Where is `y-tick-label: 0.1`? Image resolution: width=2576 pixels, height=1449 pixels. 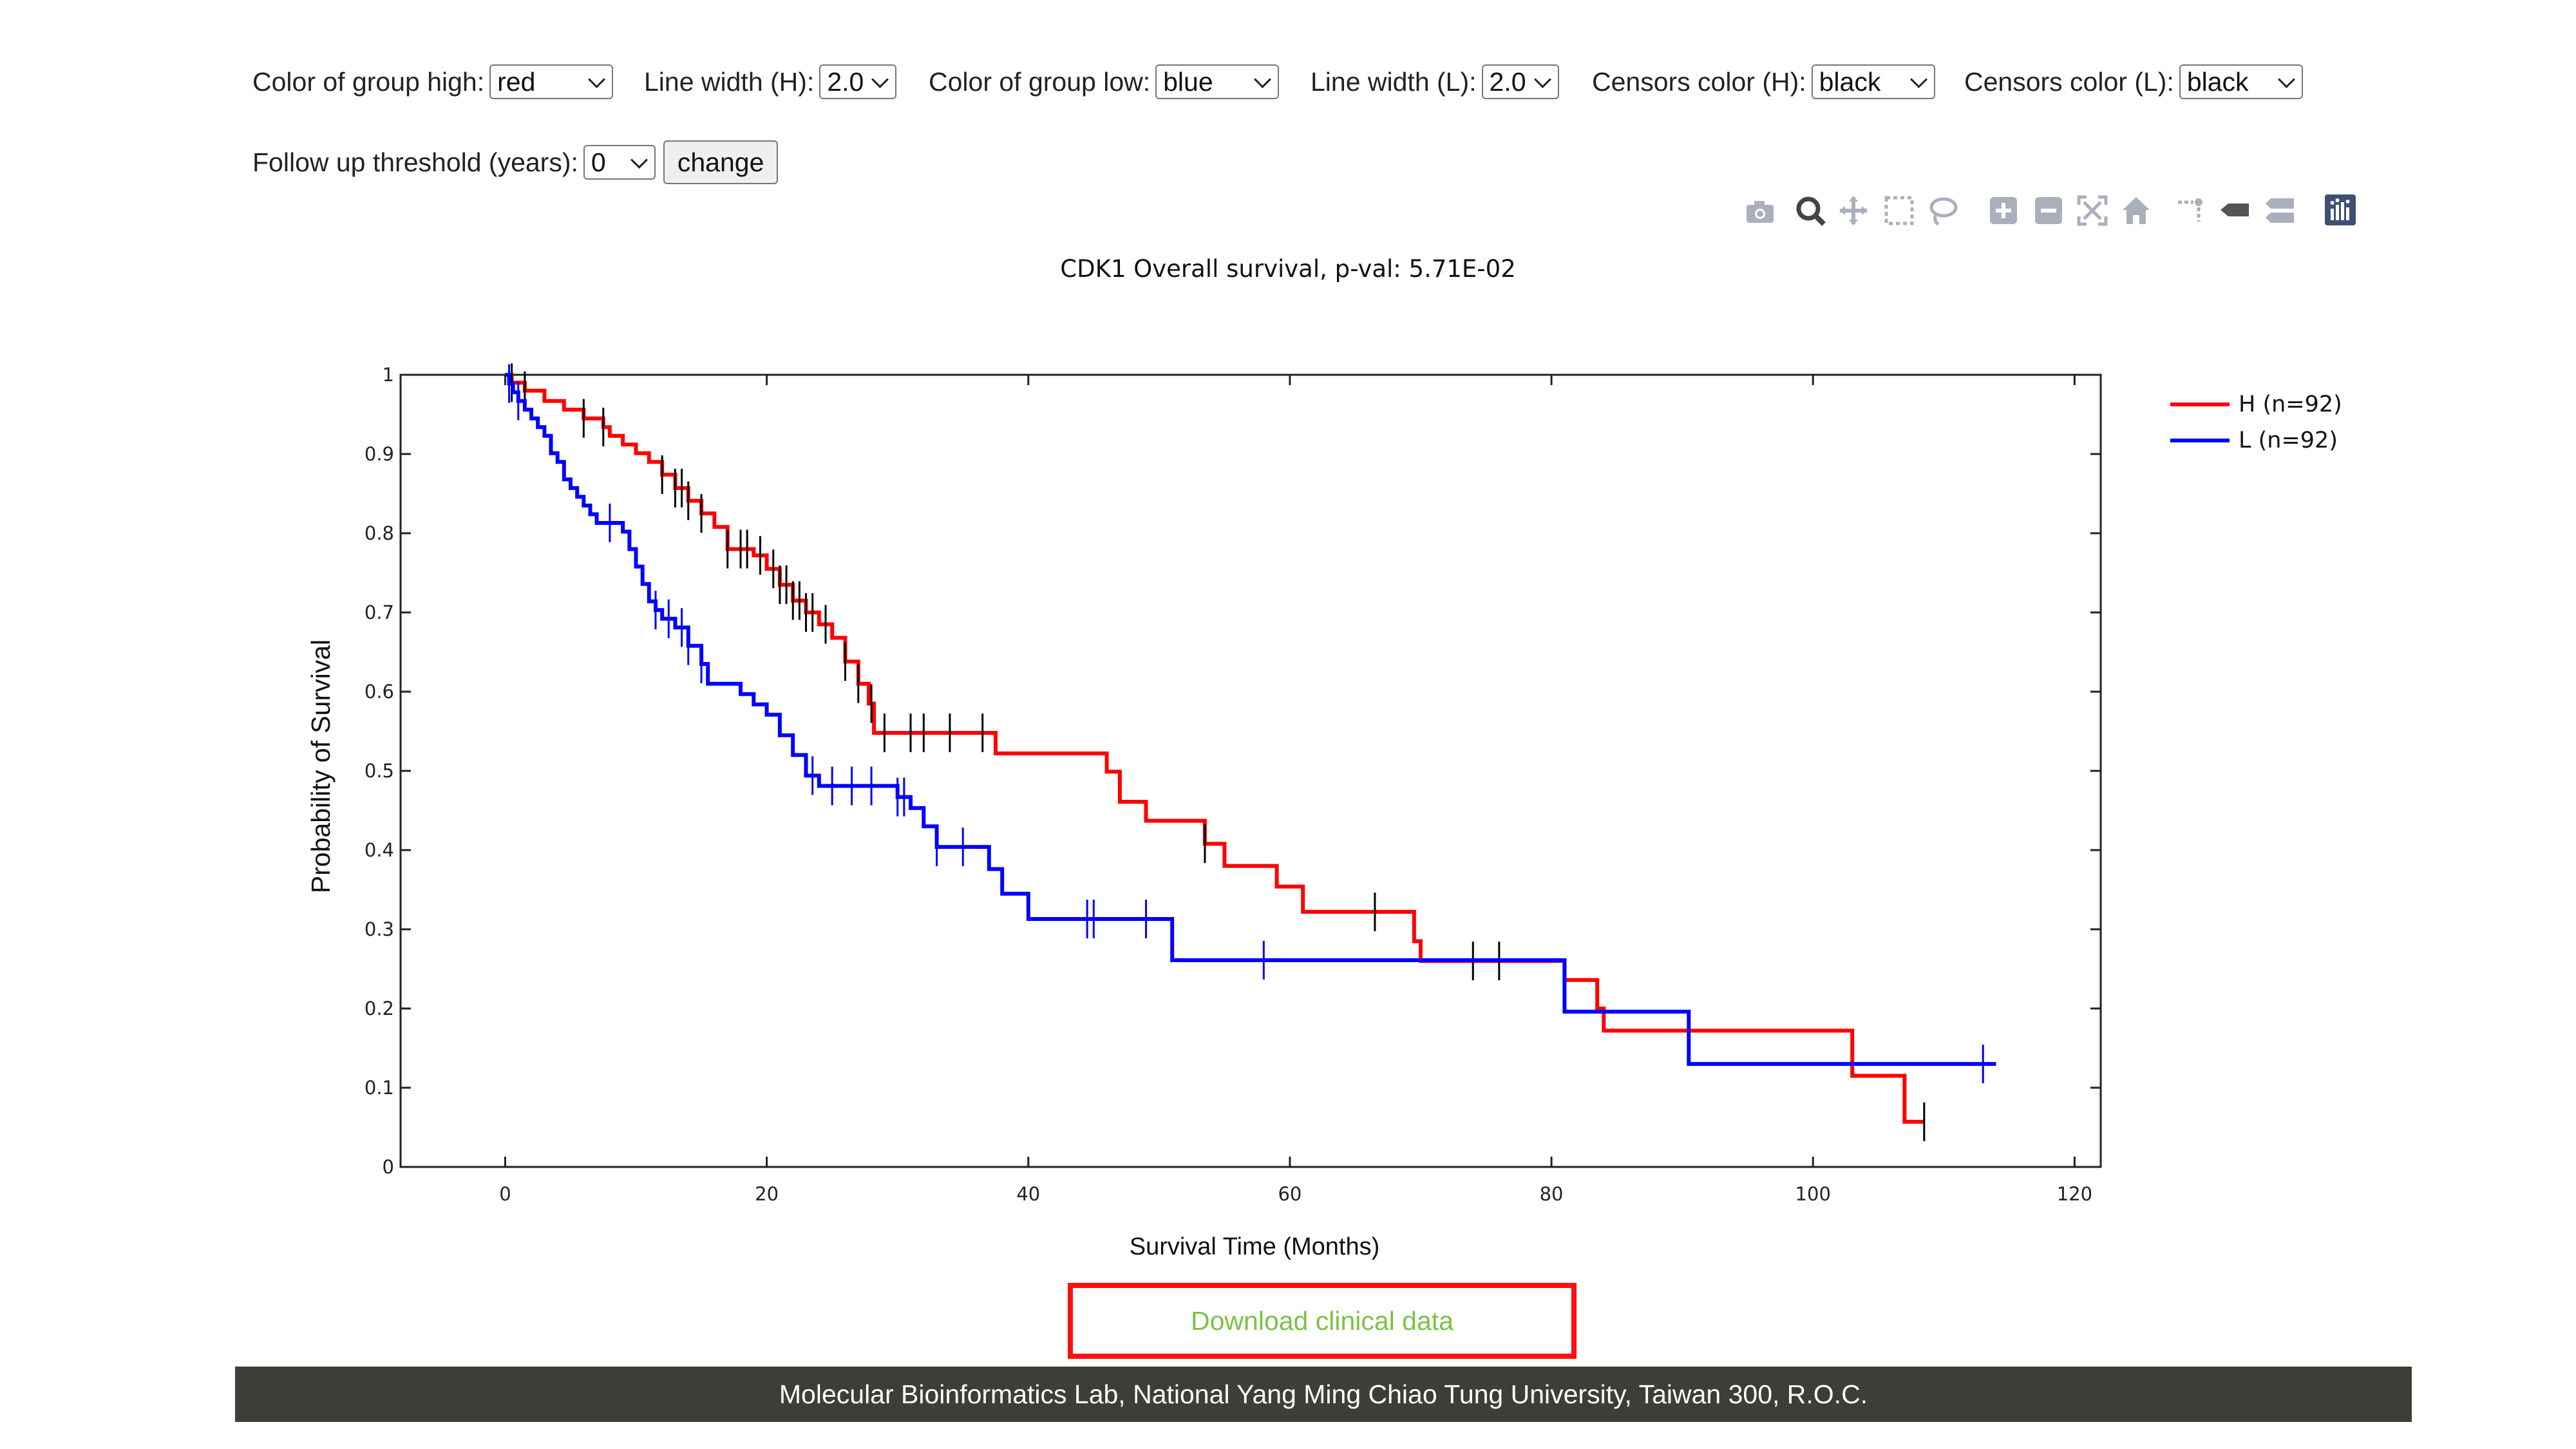 y-tick-label: 0.1 is located at coordinates (380, 1088).